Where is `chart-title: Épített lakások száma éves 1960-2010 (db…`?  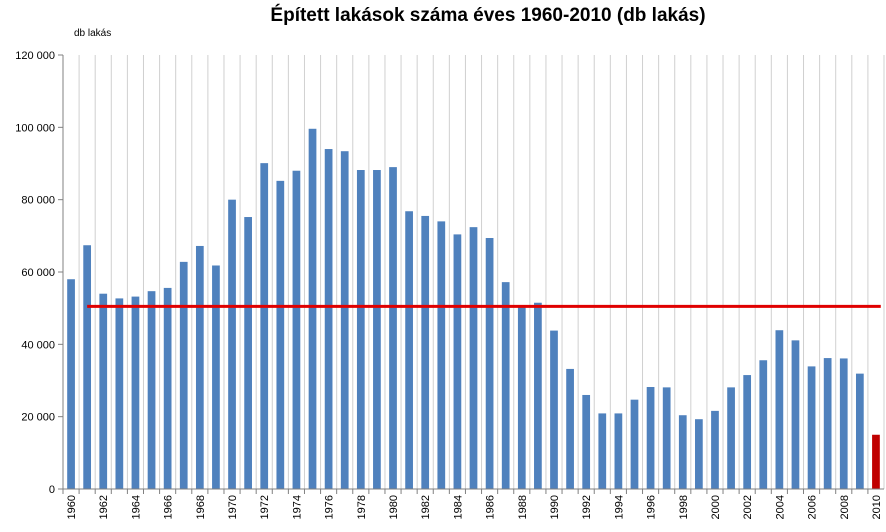 chart-title: Épített lakások száma éves 1960-2010 (db… is located at coordinates (488, 15).